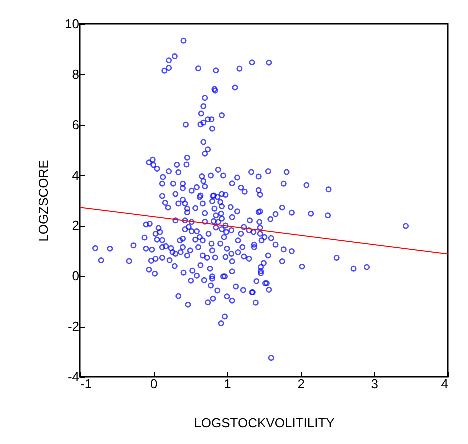 Image resolution: width=468 pixels, height=444 pixels. Describe the element at coordinates (74, 326) in the screenshot. I see `y-tick-label: -2` at that location.